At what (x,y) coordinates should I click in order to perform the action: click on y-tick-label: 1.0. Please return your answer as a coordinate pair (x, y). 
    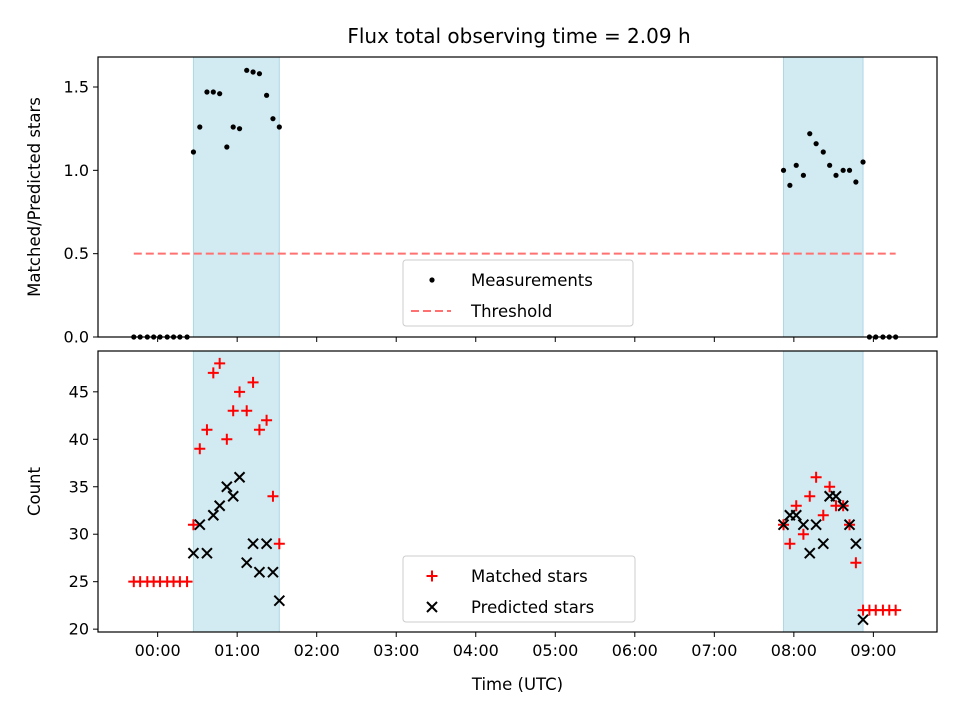
    Looking at the image, I should click on (76, 170).